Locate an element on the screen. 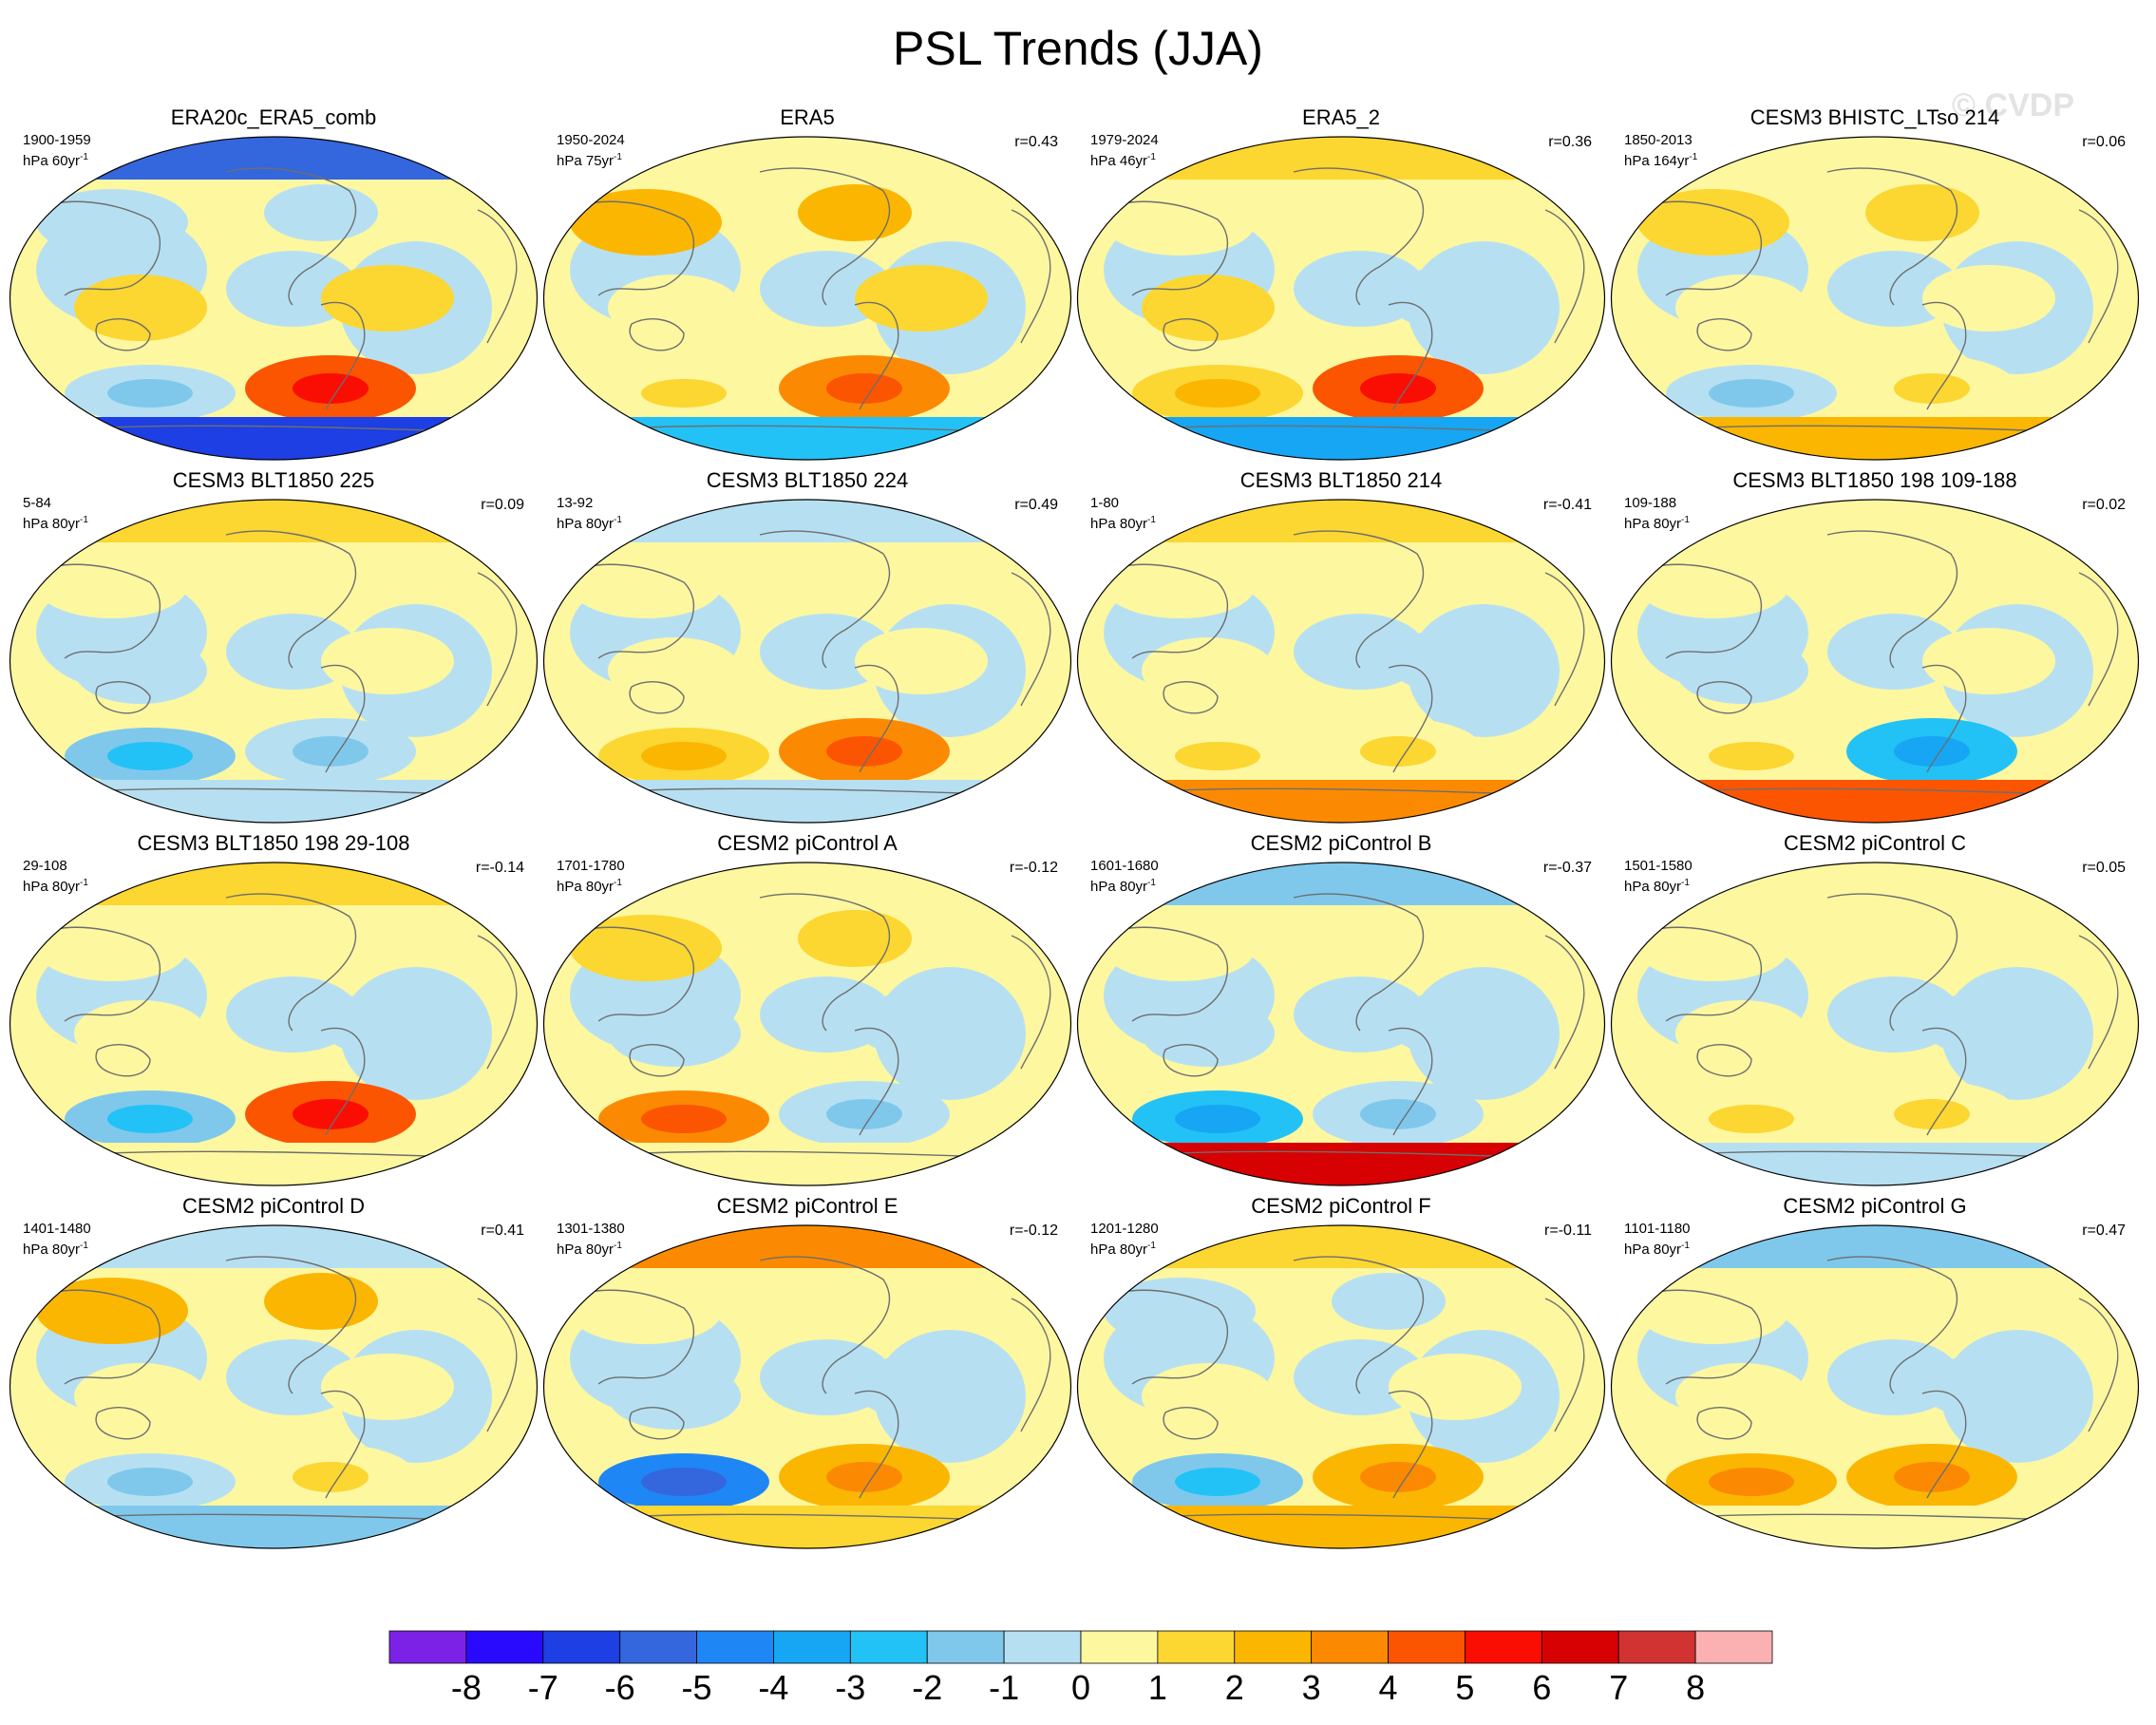 Image resolution: width=2156 pixels, height=1725 pixels. panel-years: 1601-1680 is located at coordinates (1125, 866).